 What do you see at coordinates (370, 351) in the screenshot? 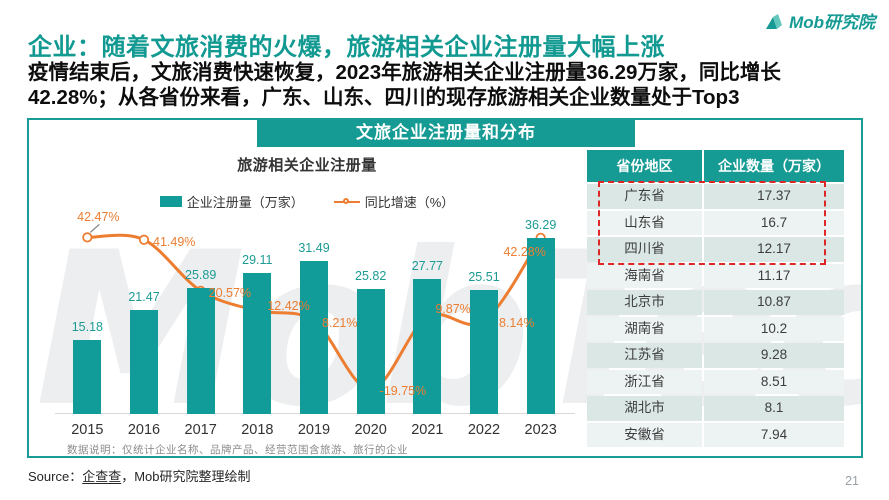
I see `bar-2020` at bounding box center [370, 351].